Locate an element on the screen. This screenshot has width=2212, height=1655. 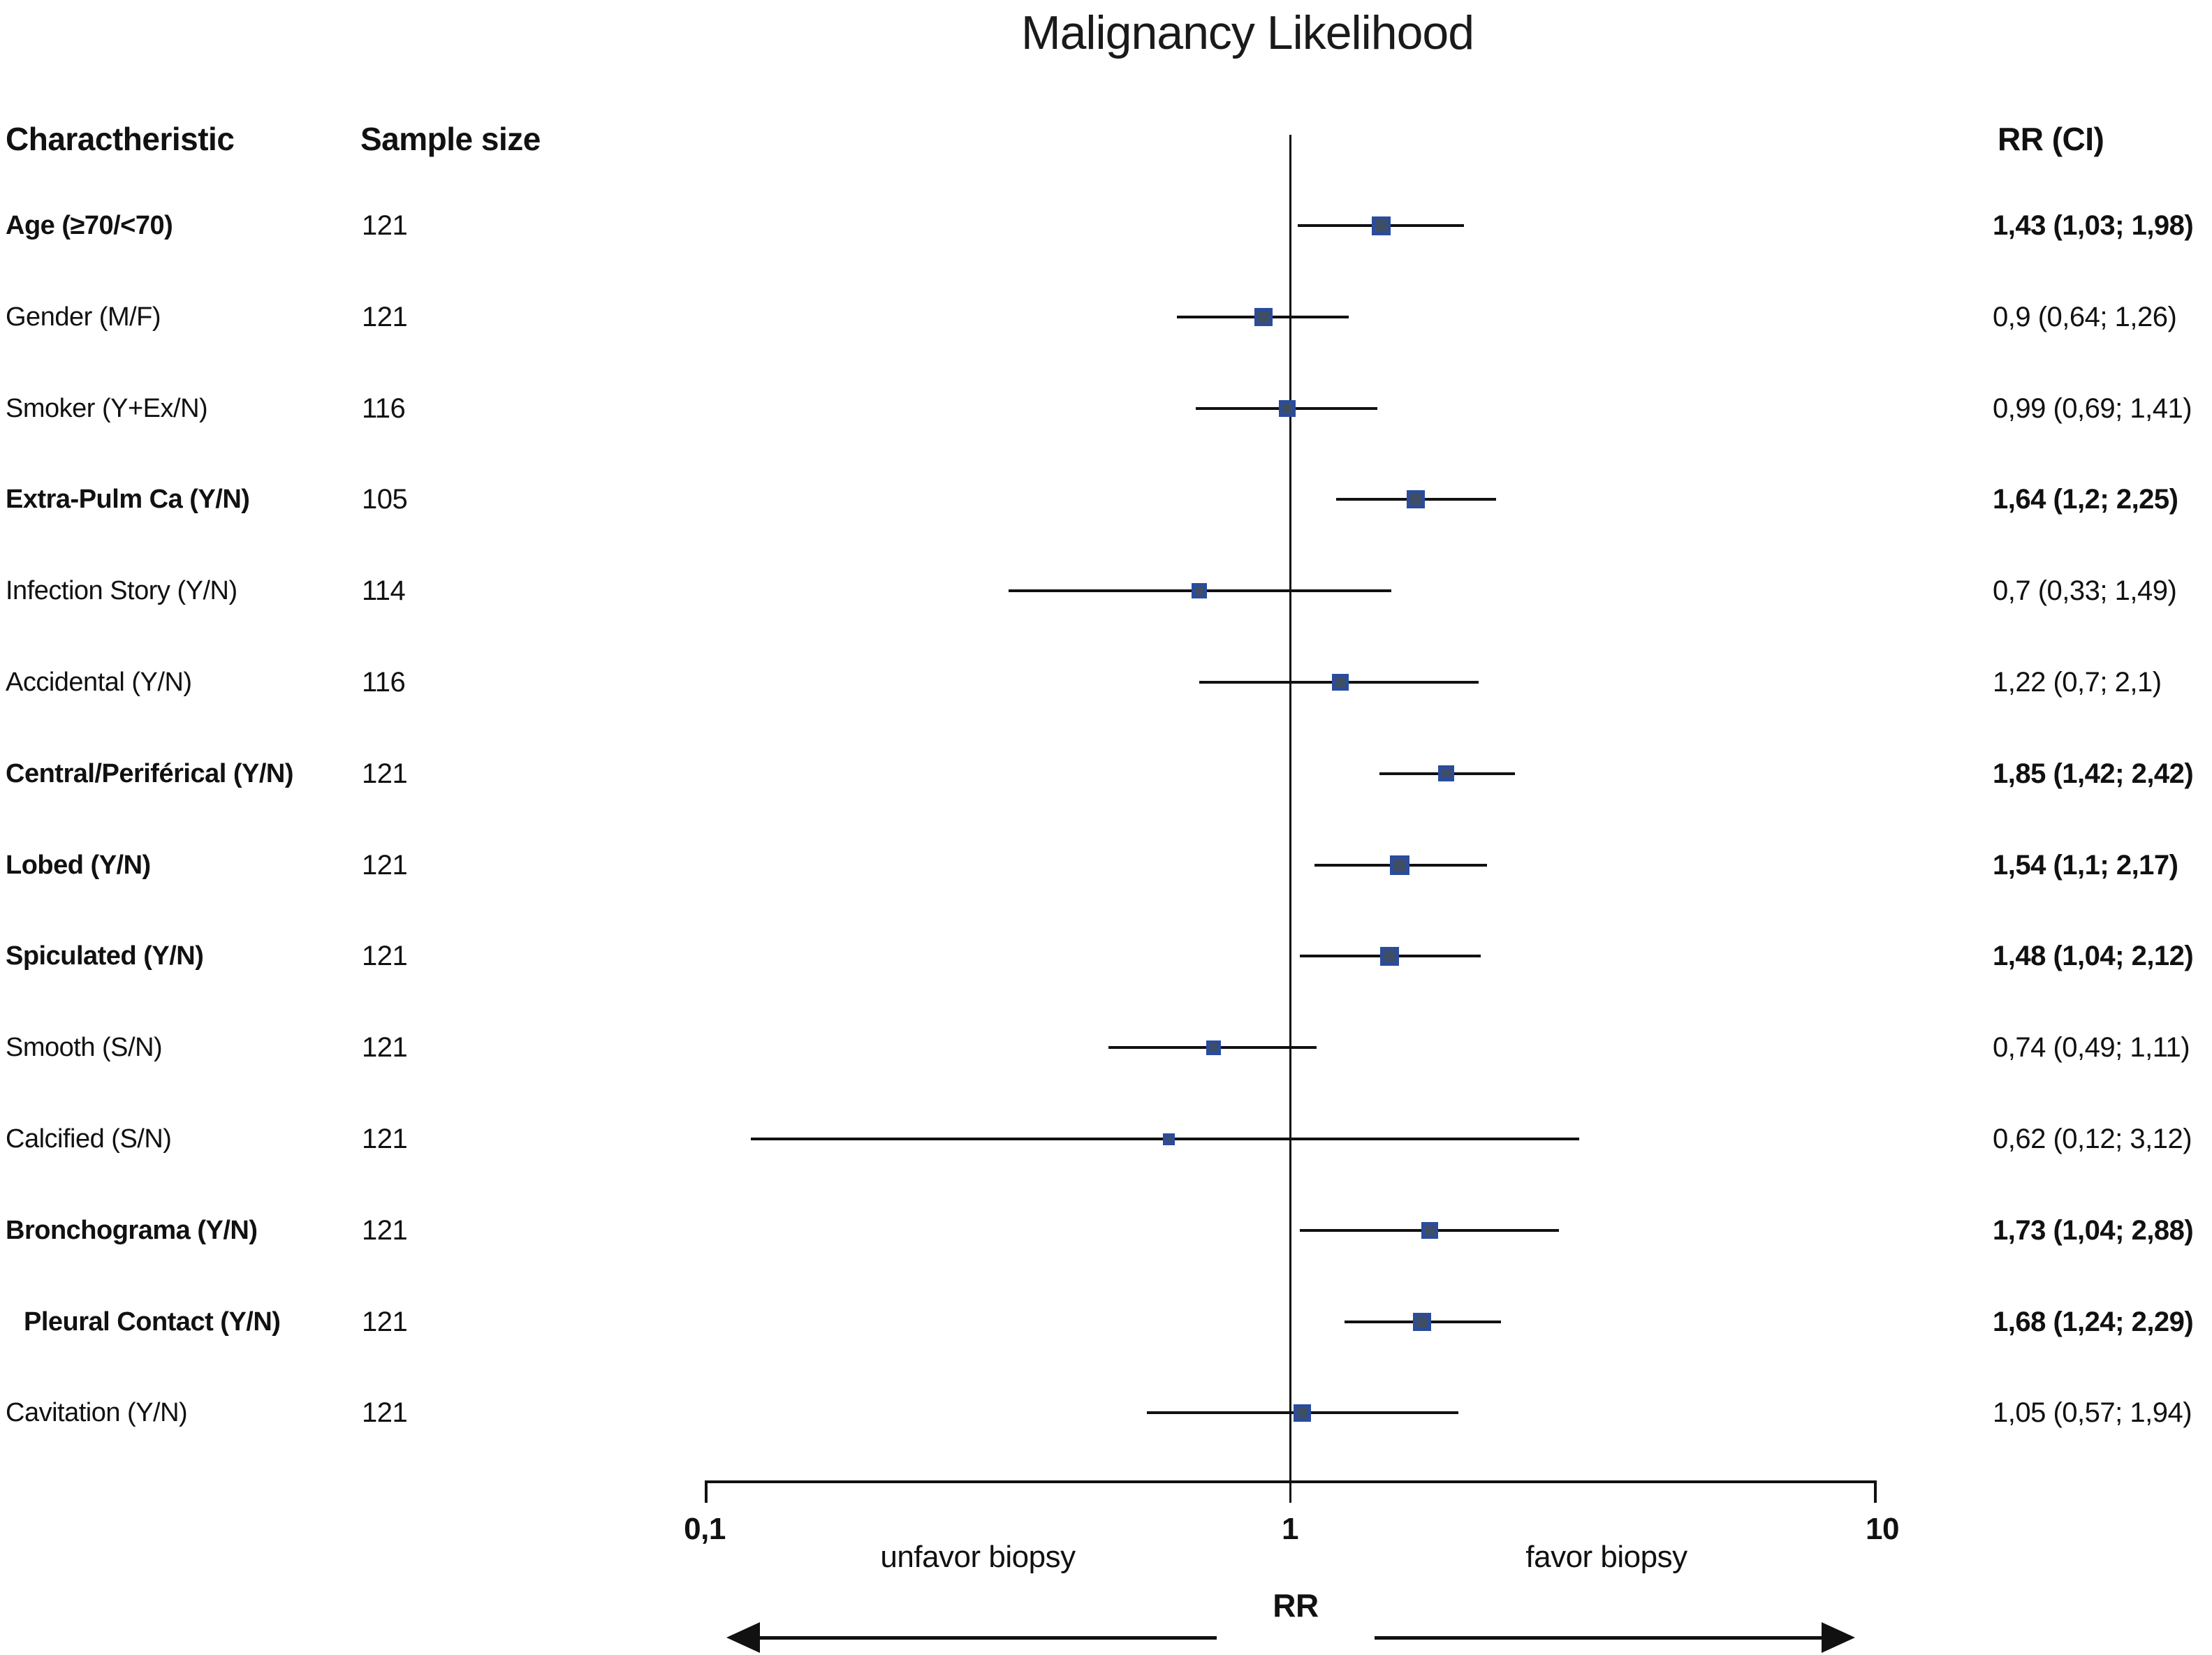
sample-size: 105 is located at coordinates (385, 500).